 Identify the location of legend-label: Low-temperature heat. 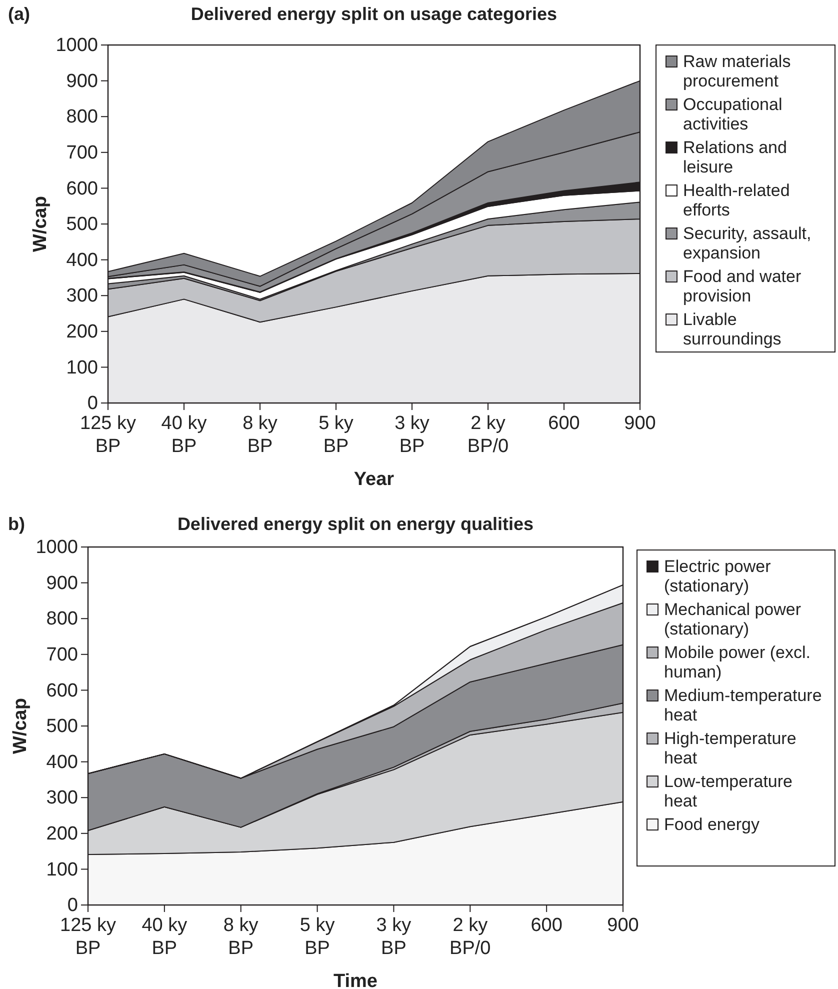
(728, 791).